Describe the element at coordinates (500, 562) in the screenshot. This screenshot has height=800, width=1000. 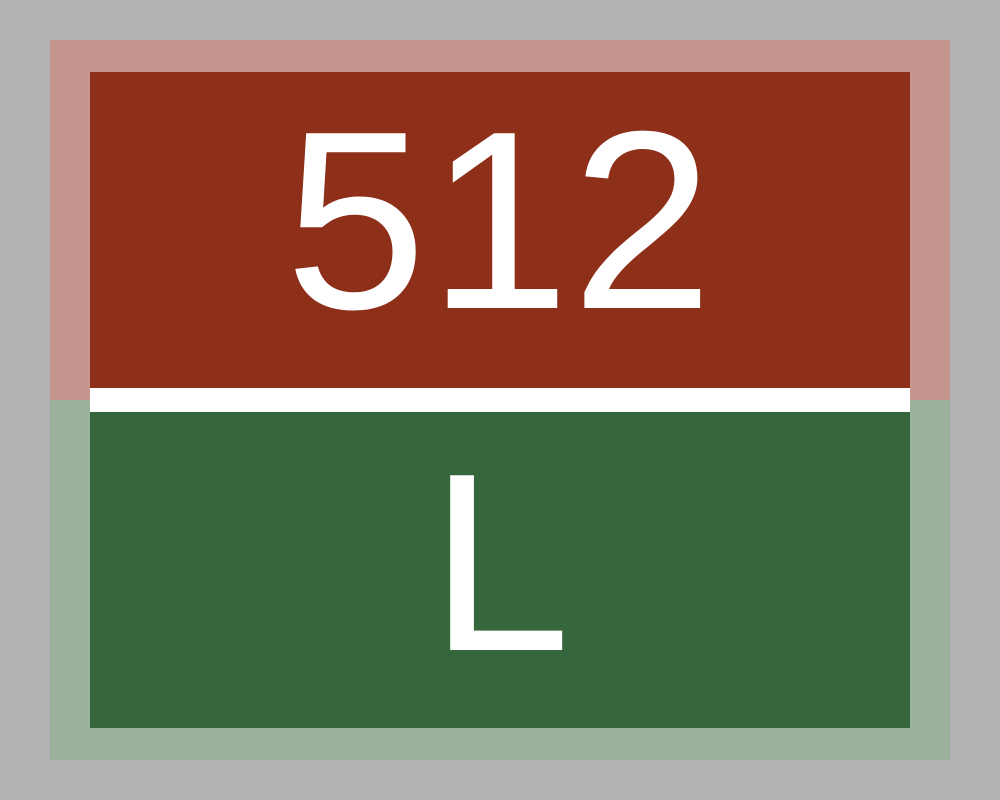
I see `sign-letter: L` at that location.